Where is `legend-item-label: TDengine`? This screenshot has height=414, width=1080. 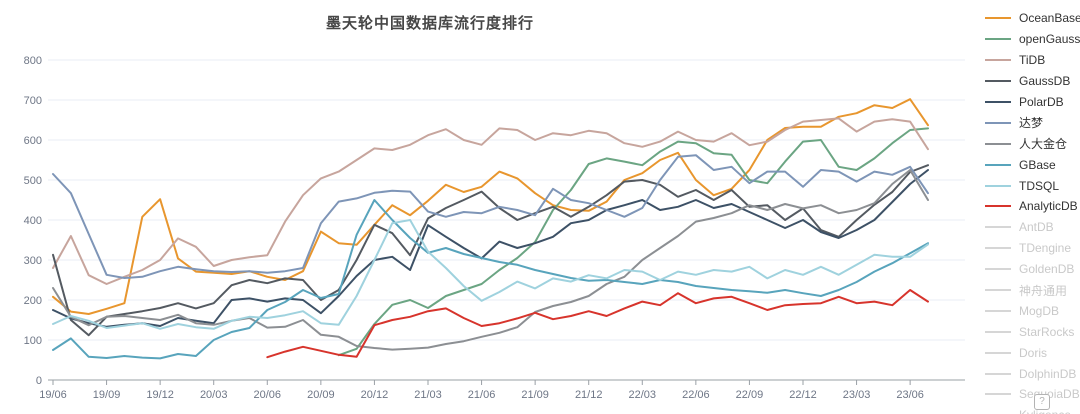 legend-item-label: TDengine is located at coordinates (1045, 248).